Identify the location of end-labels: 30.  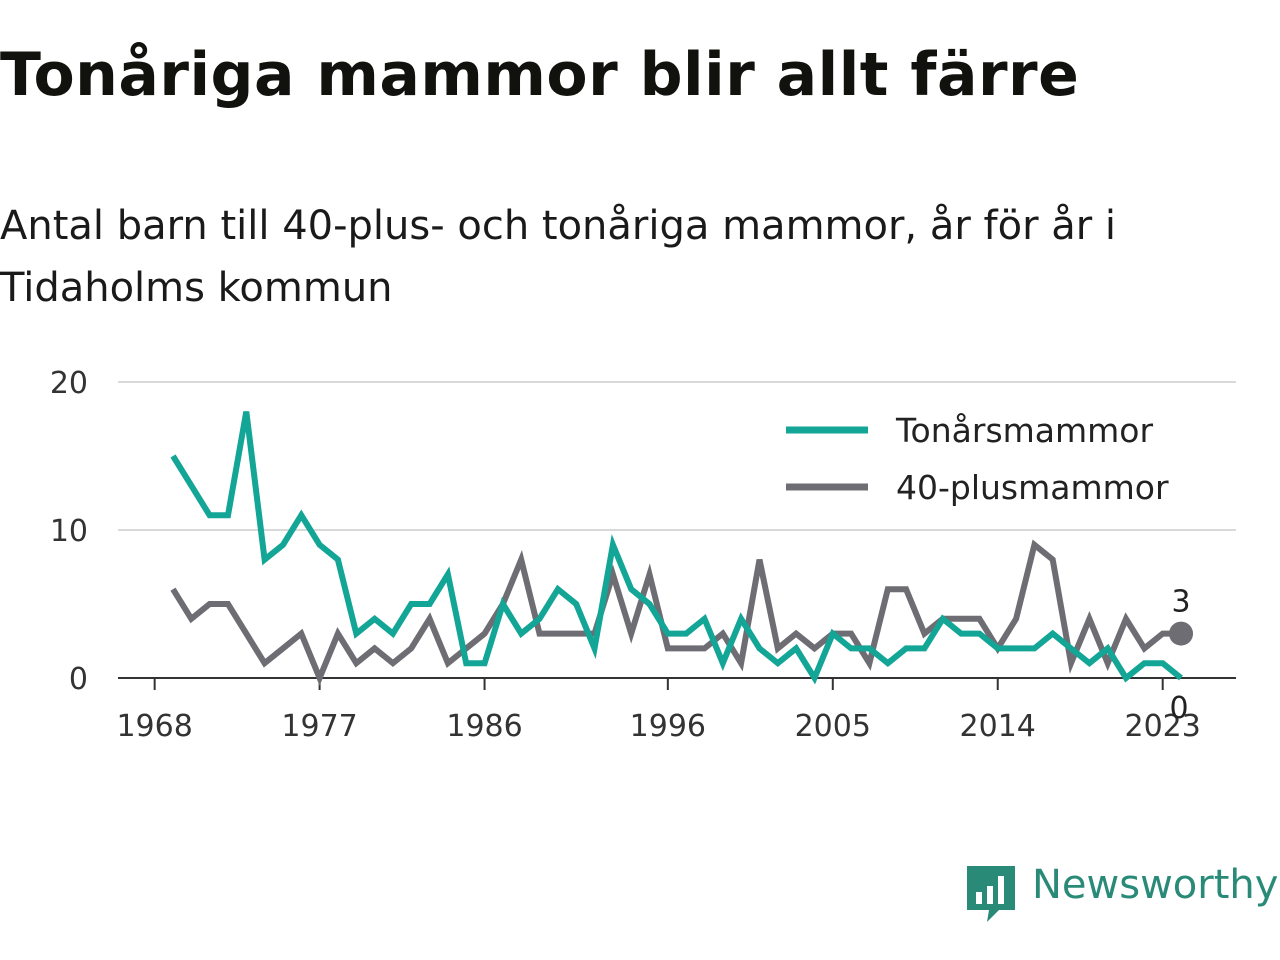
(1181, 655).